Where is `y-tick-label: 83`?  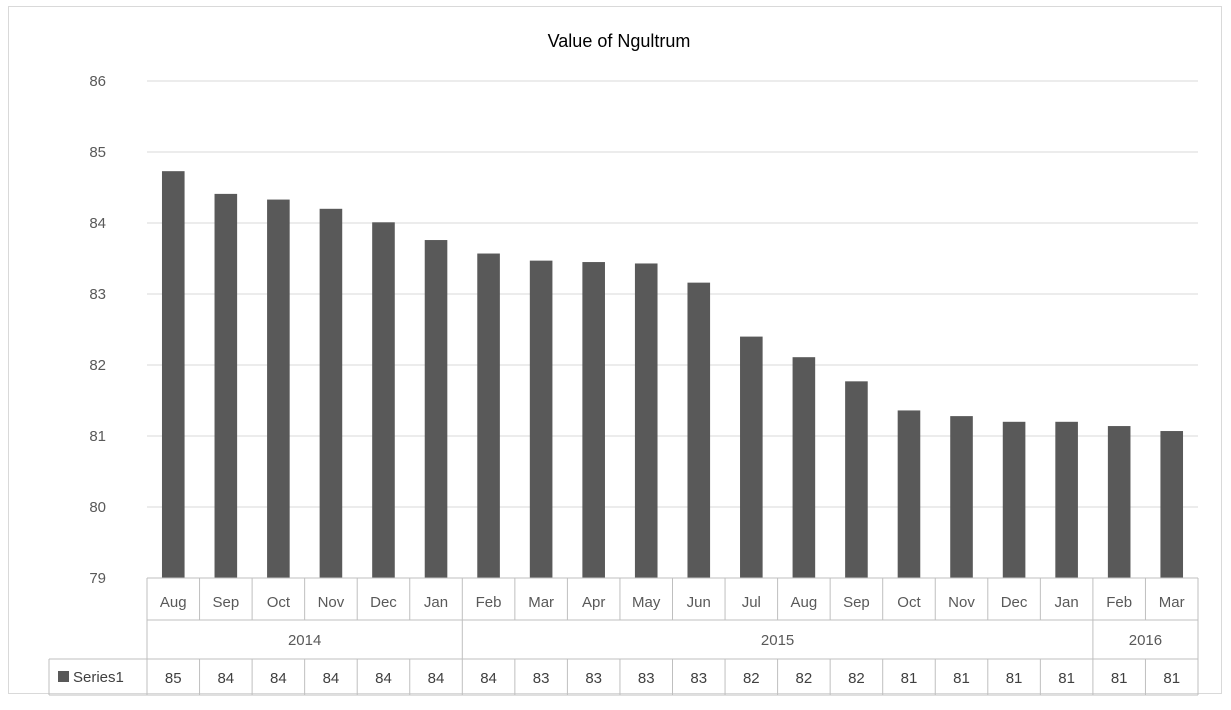 y-tick-label: 83 is located at coordinates (97, 294).